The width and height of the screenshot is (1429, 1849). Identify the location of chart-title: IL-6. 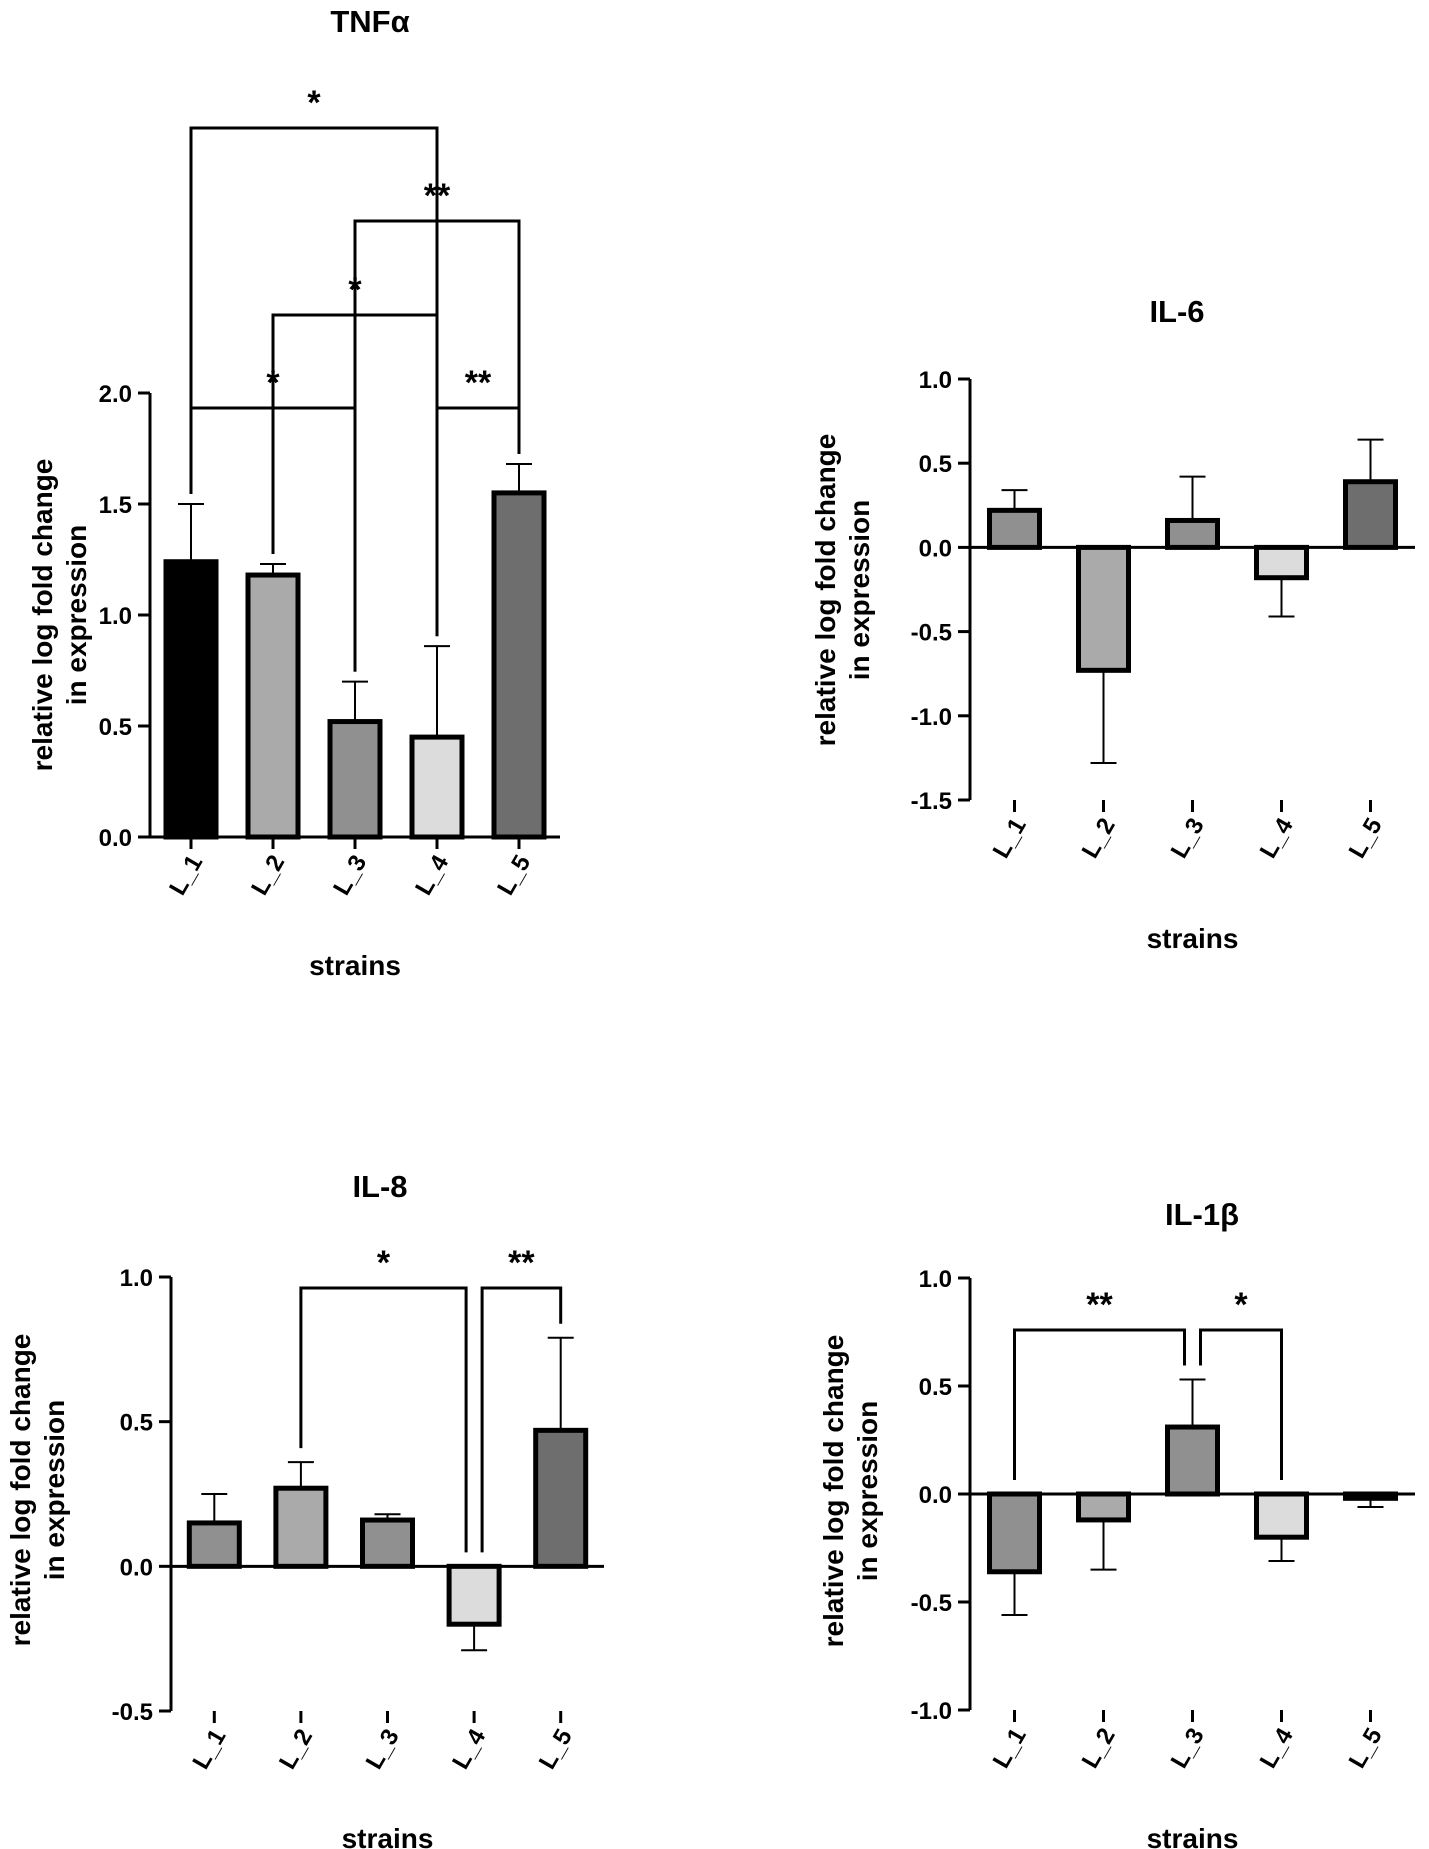
(1176, 311).